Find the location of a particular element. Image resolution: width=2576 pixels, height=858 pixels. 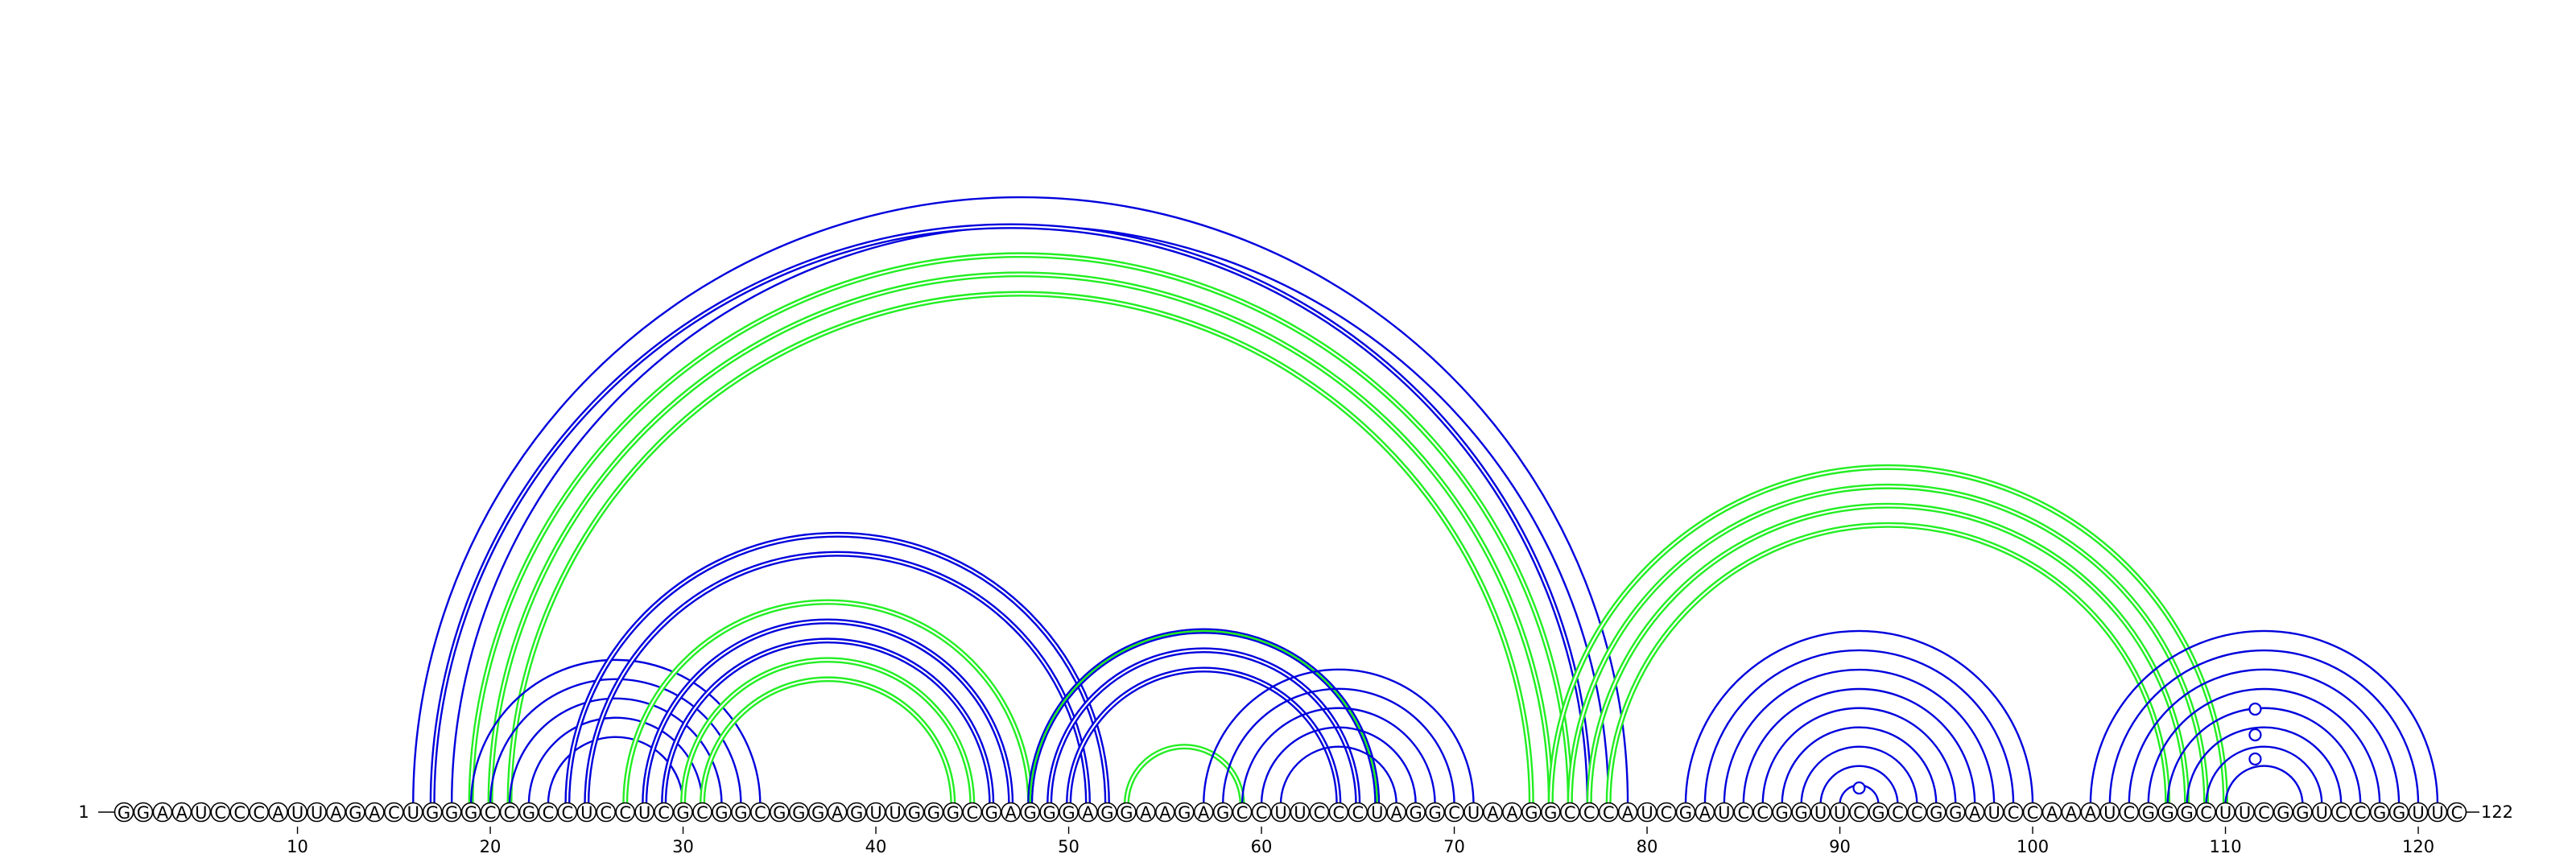

start-position-label: 1 is located at coordinates (83, 812).